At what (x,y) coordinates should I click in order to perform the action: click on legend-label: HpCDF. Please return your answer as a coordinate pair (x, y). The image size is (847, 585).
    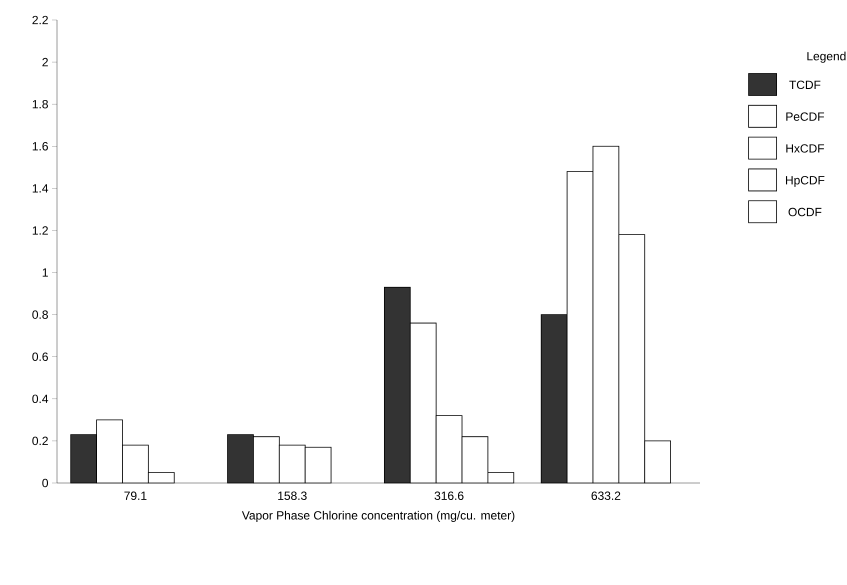
    Looking at the image, I should click on (805, 181).